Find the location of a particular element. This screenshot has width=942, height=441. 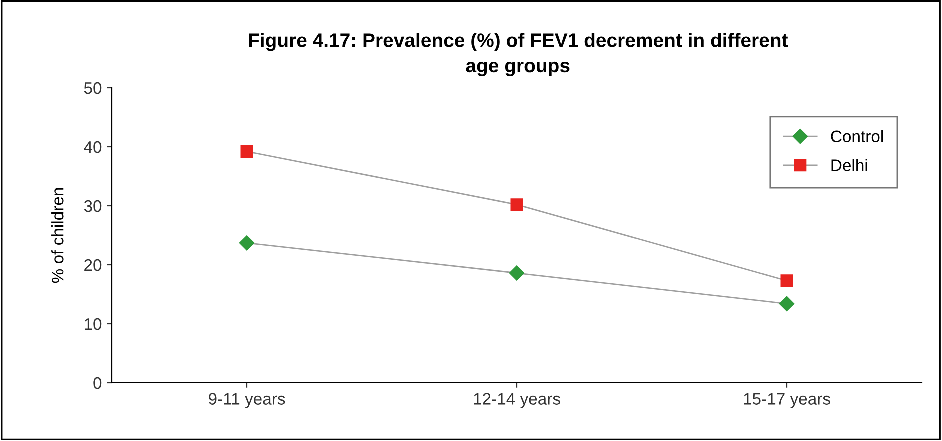

y-tick-label: 0 is located at coordinates (98, 383).